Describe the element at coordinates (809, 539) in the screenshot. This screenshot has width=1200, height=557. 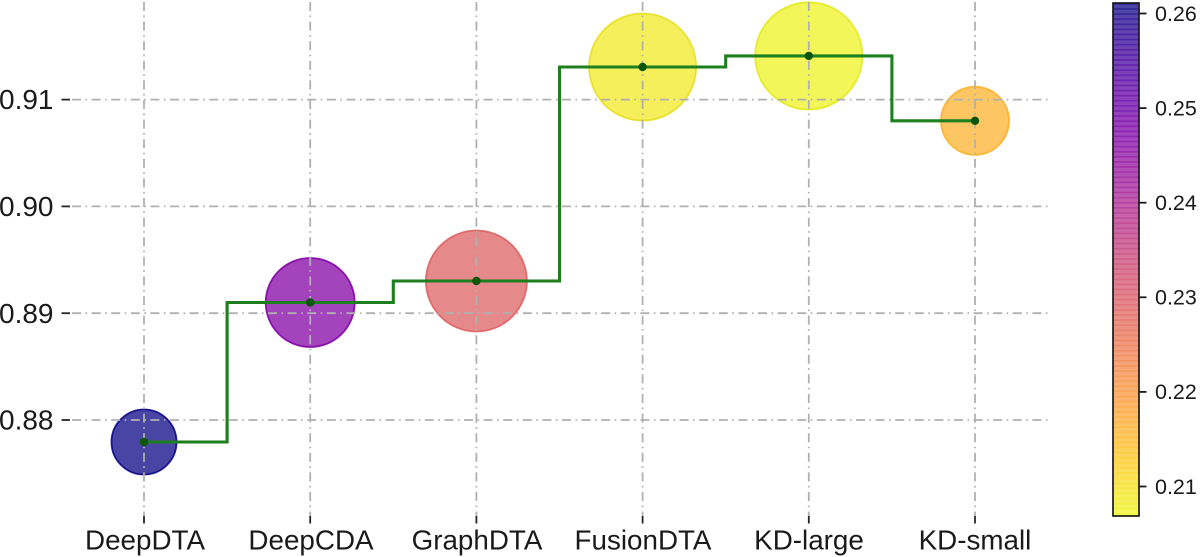
I see `svg-text: KD-large` at that location.